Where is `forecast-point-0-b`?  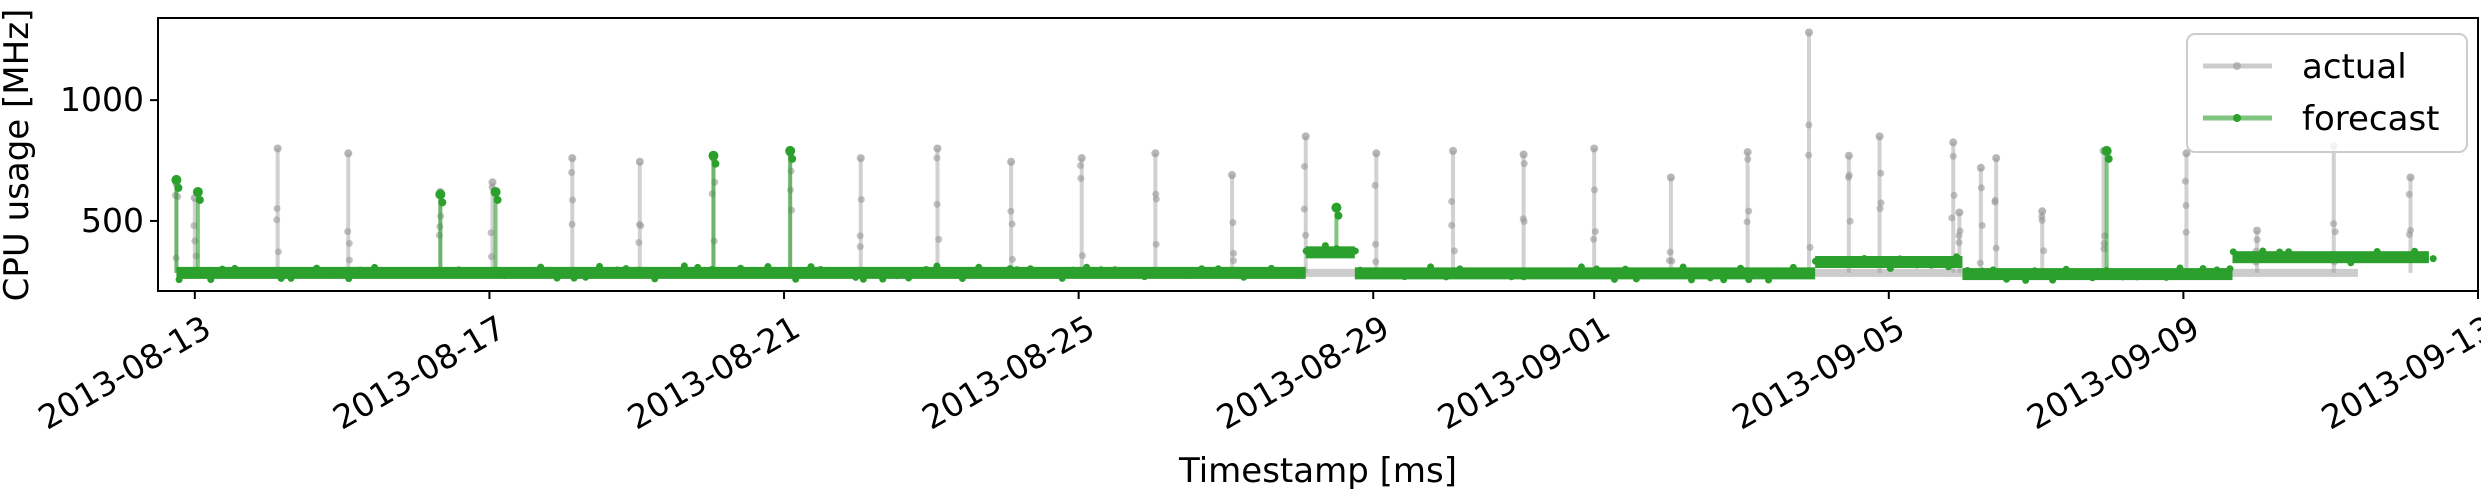 forecast-point-0-b is located at coordinates (178, 187).